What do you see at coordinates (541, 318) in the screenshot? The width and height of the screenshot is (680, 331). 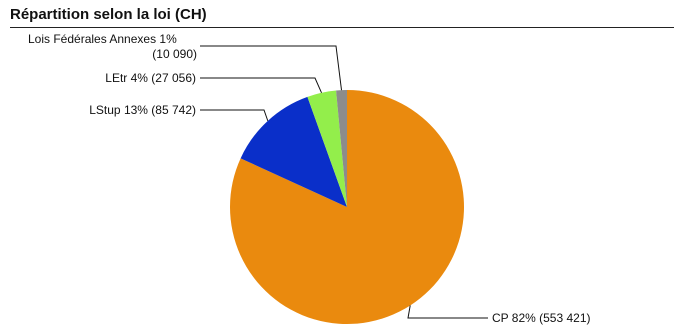 I see `slice-label-cp: CP 82% (553 421)` at bounding box center [541, 318].